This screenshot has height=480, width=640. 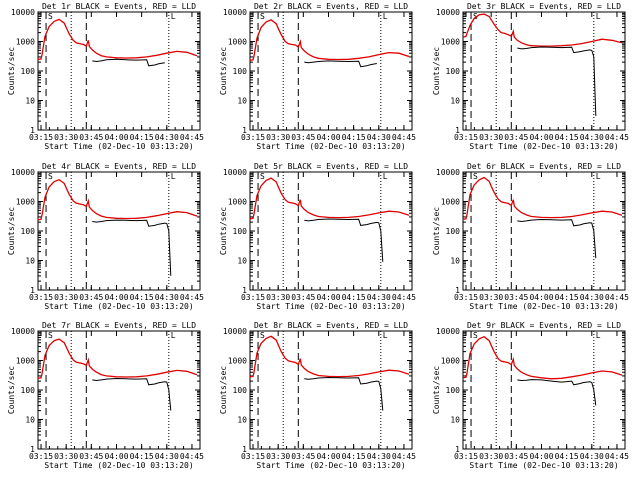 I want to click on chart-title: Det 5r BLACK = Events, RED = LLD, so click(x=331, y=166).